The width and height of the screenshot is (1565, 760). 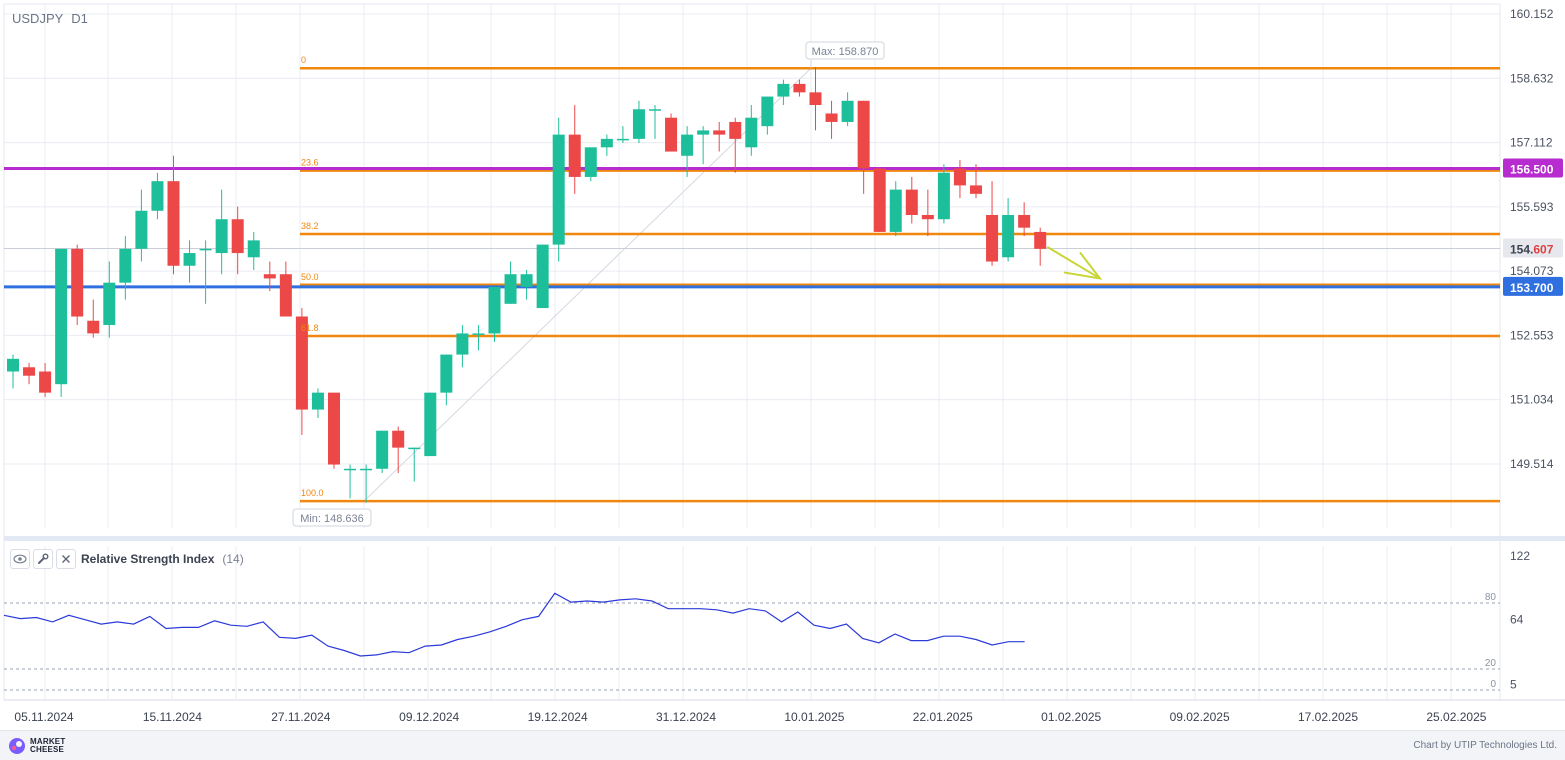 I want to click on date-tick-label: 15.11.2024, so click(x=172, y=717).